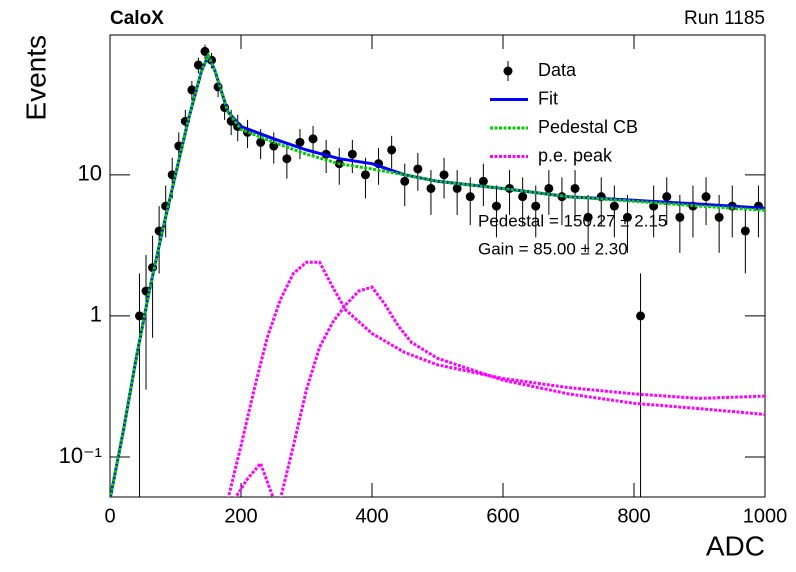 This screenshot has width=796, height=572. What do you see at coordinates (90, 173) in the screenshot?
I see `y-tick-label: 10` at bounding box center [90, 173].